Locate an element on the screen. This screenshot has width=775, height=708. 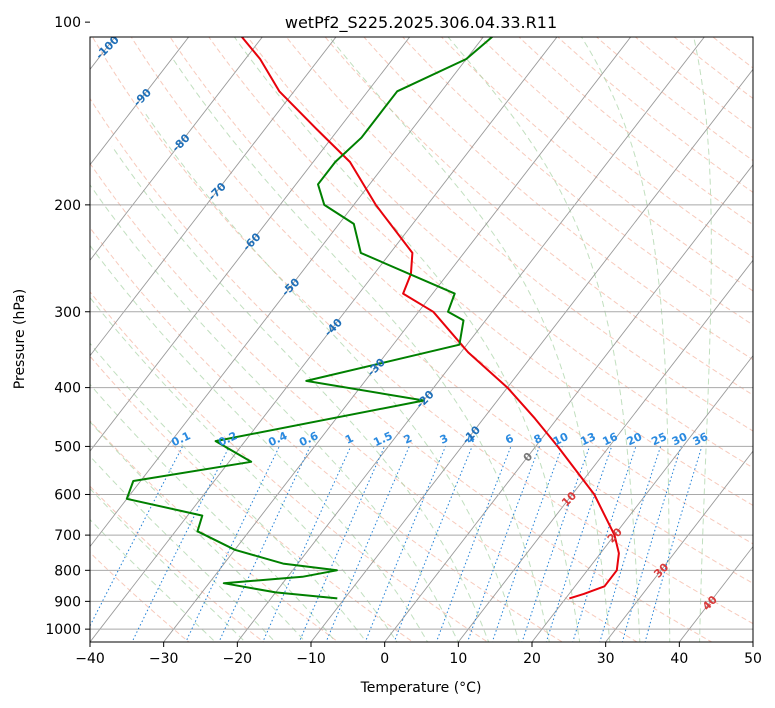
y-tick-label: 1000 is located at coordinates (63, 630).